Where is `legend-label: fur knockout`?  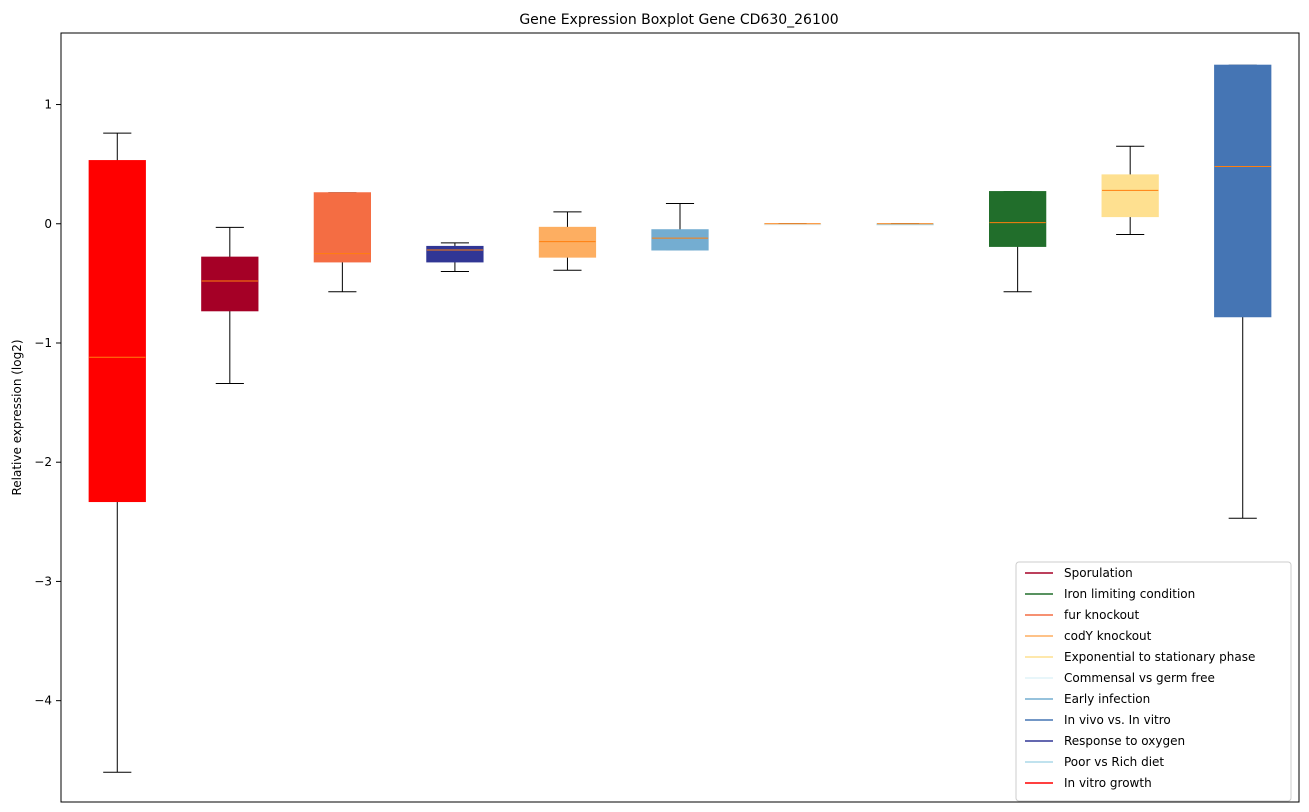 legend-label: fur knockout is located at coordinates (1102, 615).